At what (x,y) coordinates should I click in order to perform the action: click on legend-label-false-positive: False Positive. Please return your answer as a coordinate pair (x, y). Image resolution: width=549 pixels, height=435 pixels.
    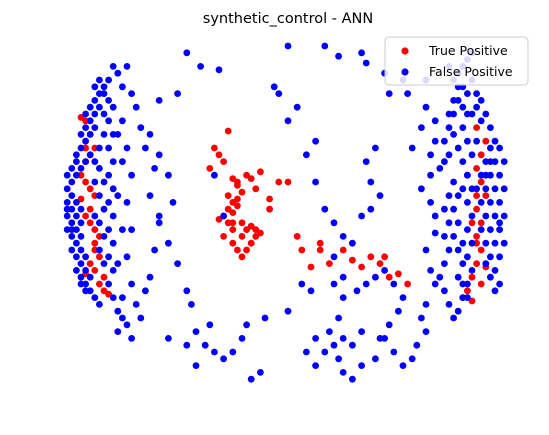
    Looking at the image, I should click on (471, 71).